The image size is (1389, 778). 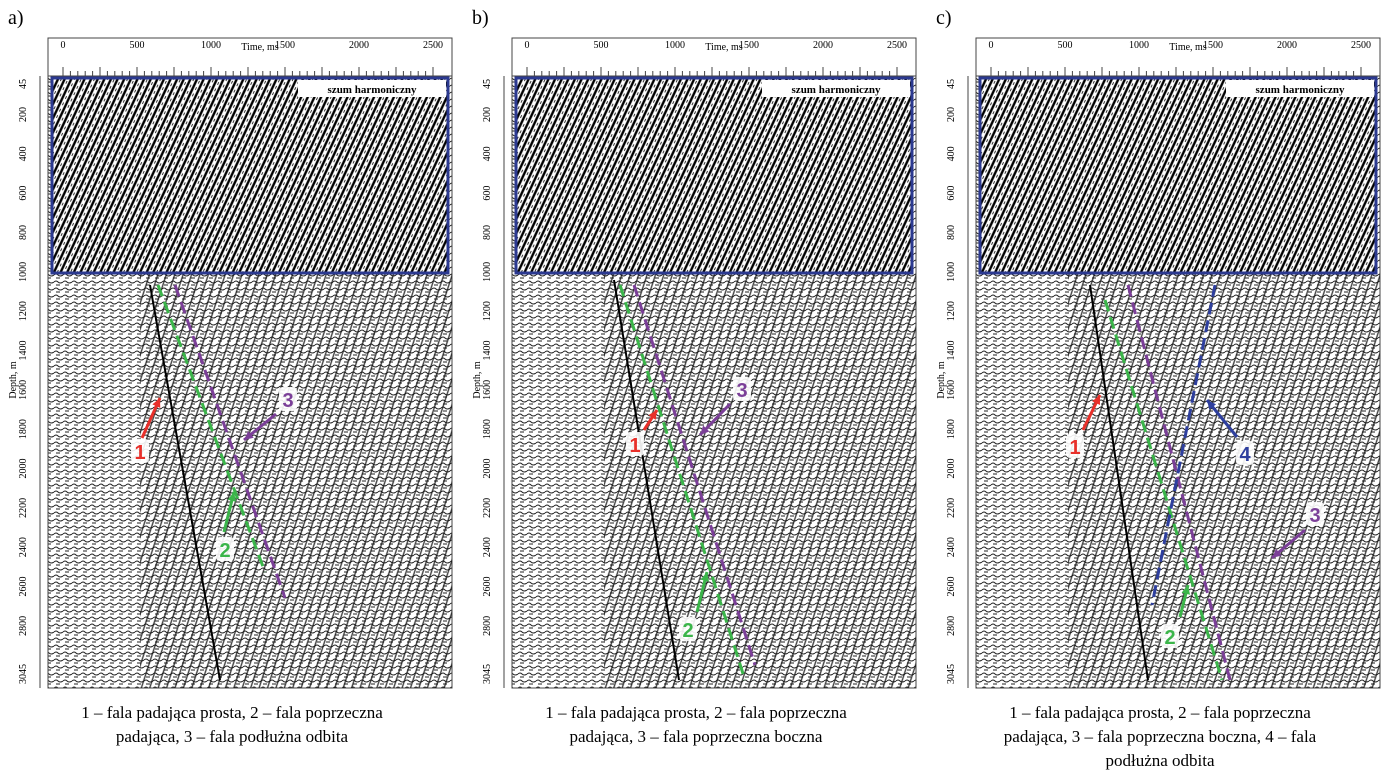 What do you see at coordinates (23, 429) in the screenshot?
I see `y-tick-label: 1800` at bounding box center [23, 429].